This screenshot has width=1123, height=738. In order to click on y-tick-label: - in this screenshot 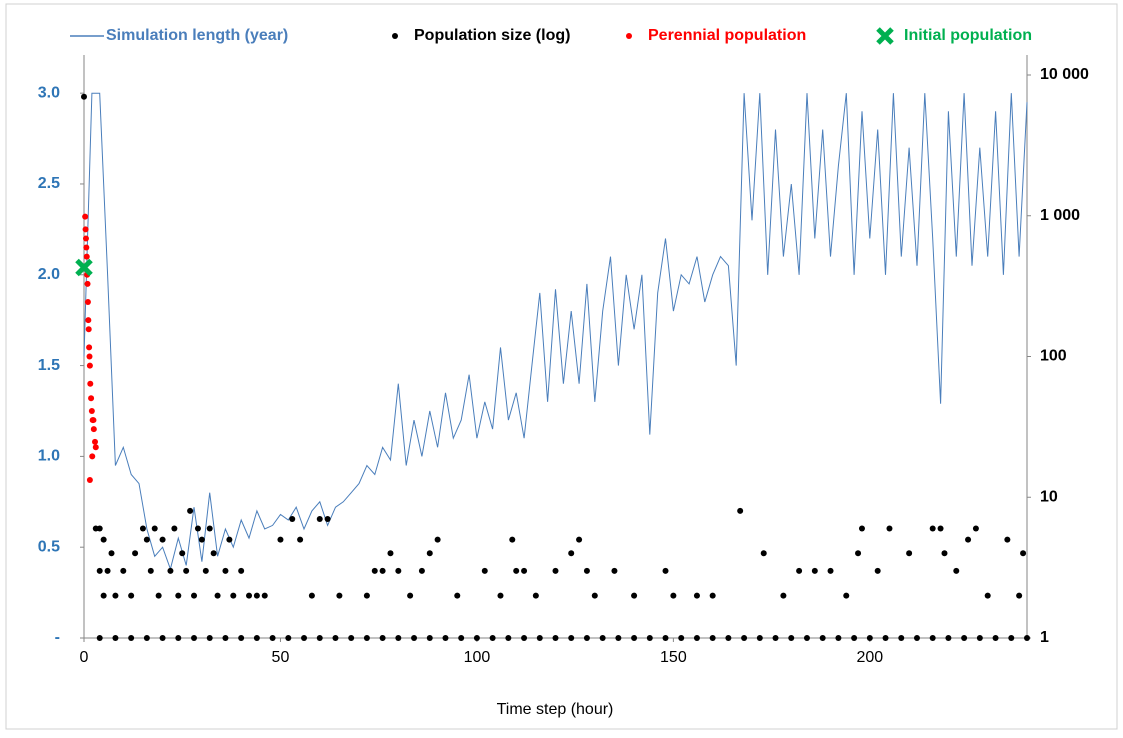, I will do `click(57, 637)`.